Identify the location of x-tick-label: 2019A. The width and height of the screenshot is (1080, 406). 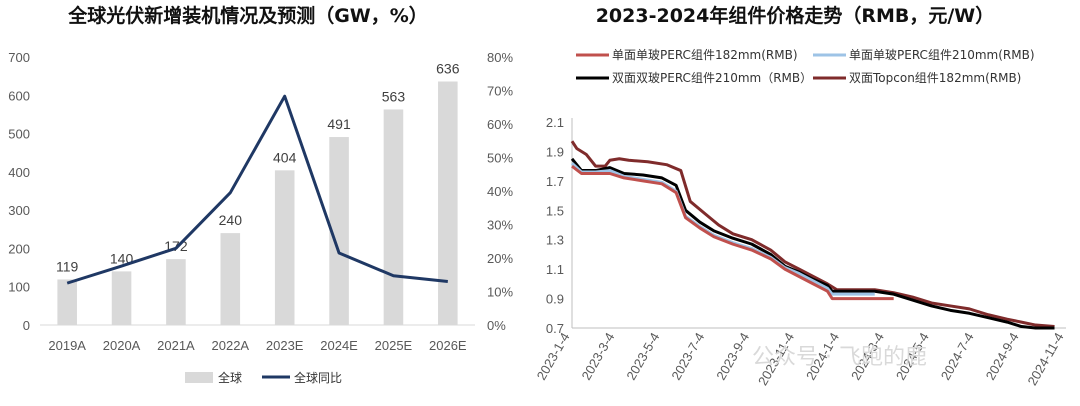
(67, 345).